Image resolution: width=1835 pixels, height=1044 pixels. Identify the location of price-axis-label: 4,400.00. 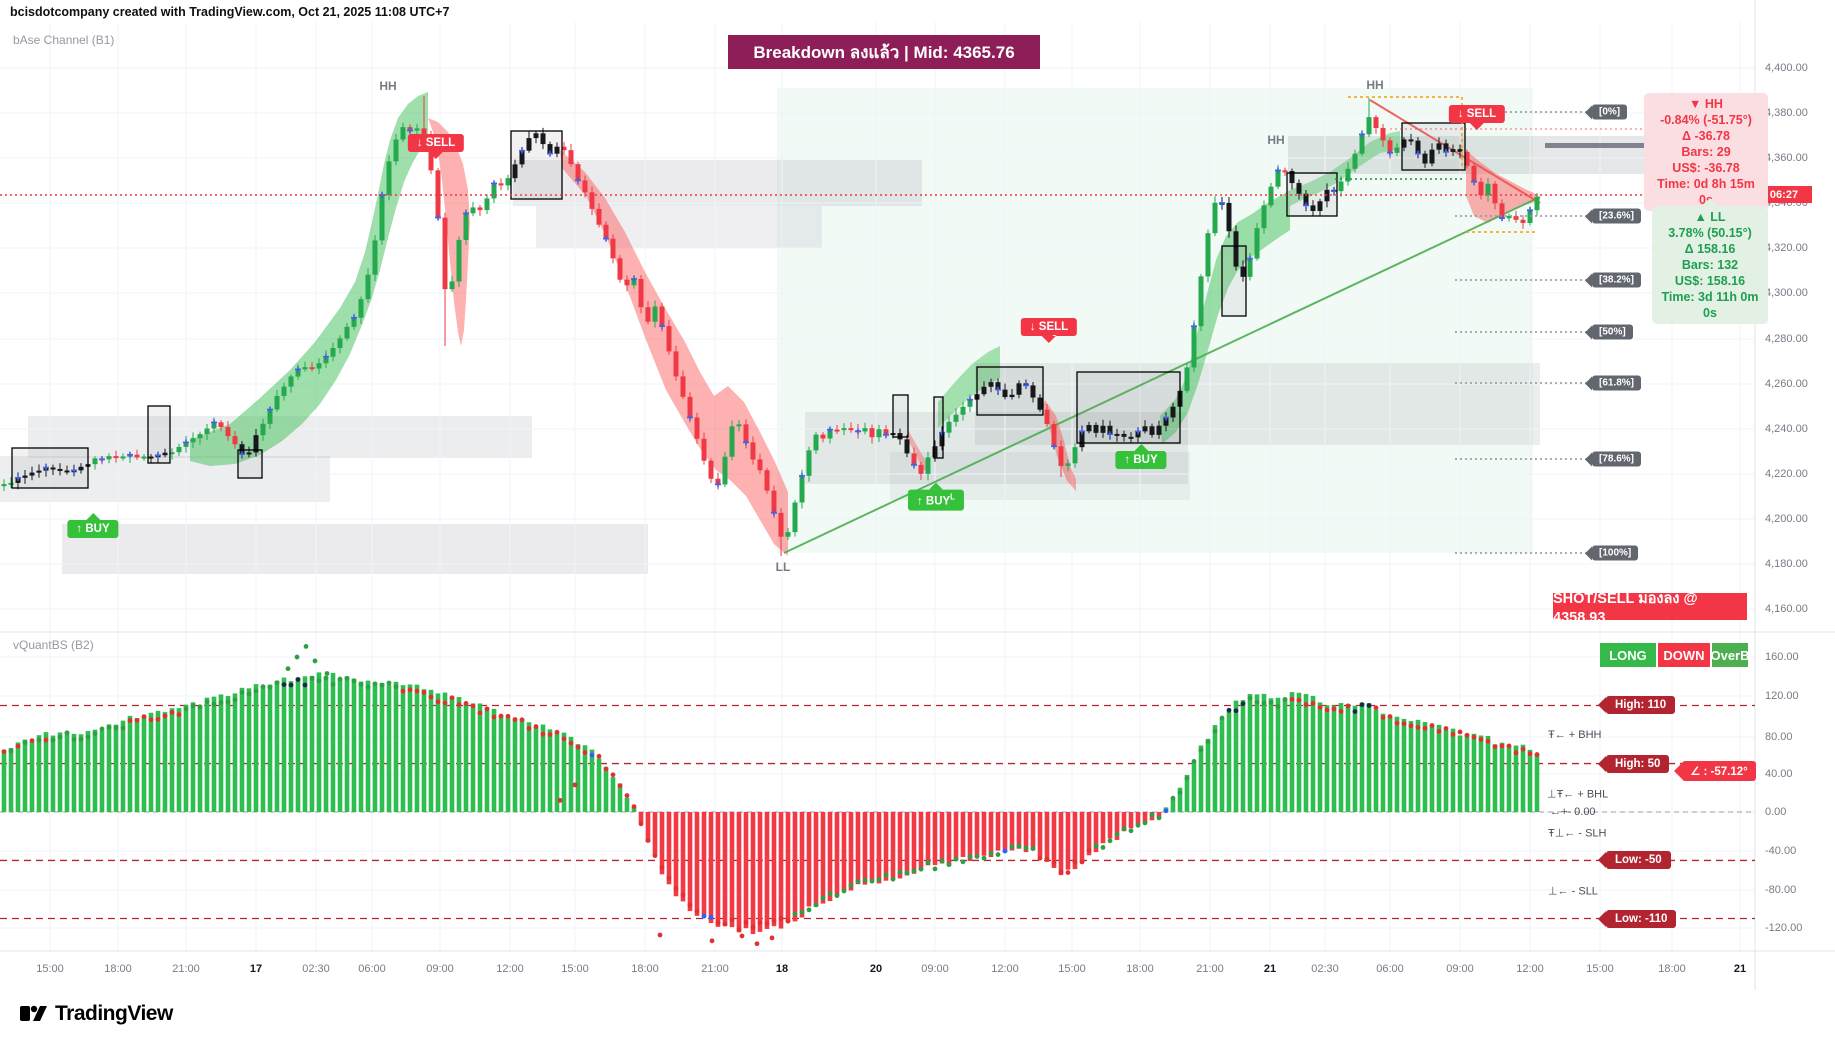
(1786, 68).